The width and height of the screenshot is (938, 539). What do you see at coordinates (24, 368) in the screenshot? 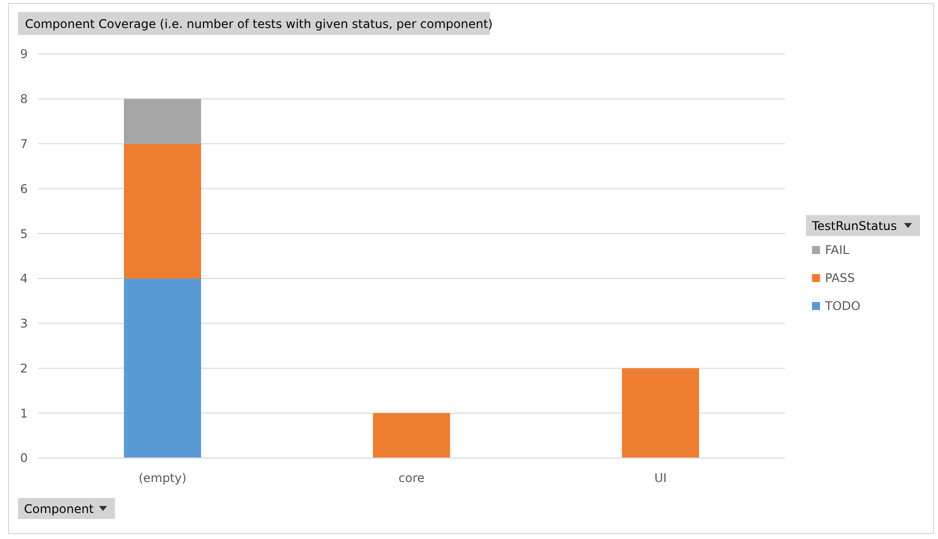
I see `y-tick-label: 2` at bounding box center [24, 368].